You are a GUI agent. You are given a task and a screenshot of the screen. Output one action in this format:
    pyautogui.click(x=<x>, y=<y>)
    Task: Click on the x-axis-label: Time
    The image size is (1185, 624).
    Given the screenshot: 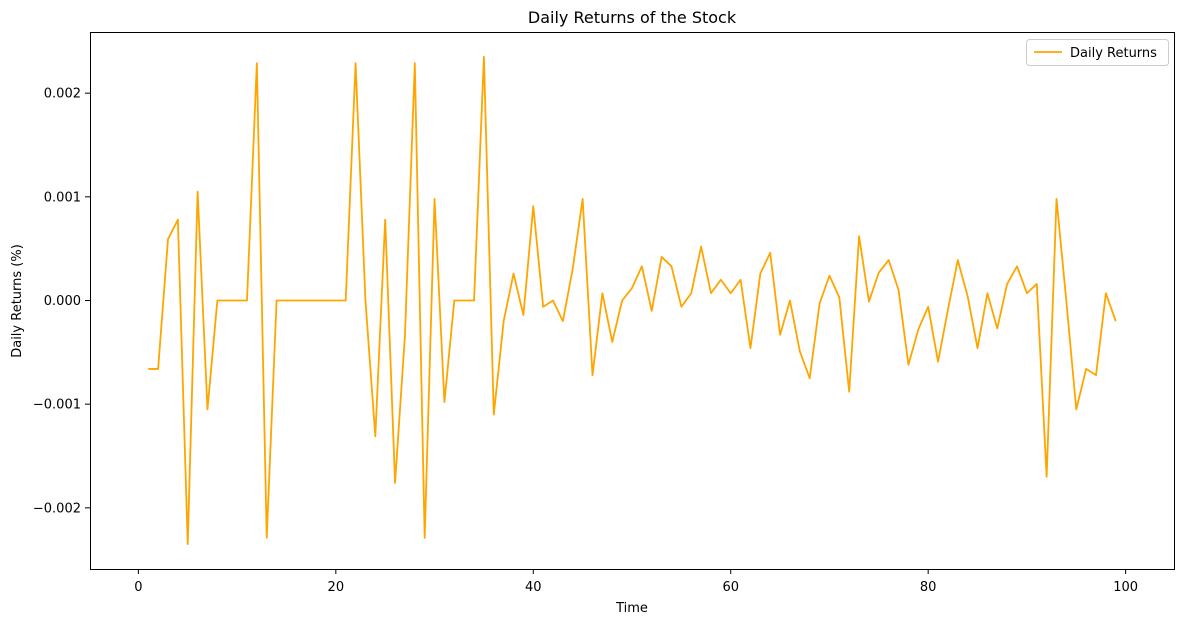 What is the action you would take?
    pyautogui.click(x=631, y=608)
    